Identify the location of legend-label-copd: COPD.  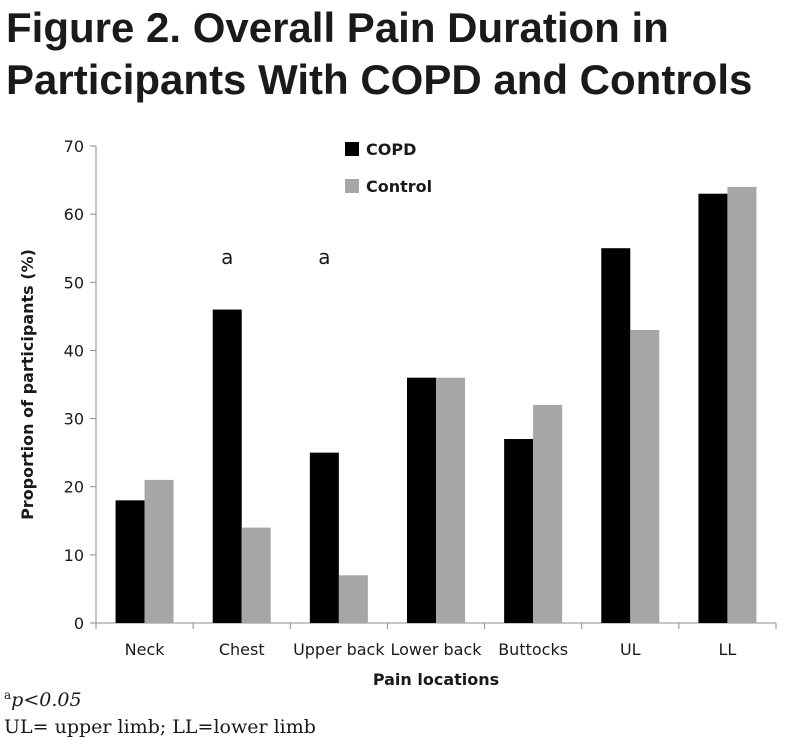
(391, 149).